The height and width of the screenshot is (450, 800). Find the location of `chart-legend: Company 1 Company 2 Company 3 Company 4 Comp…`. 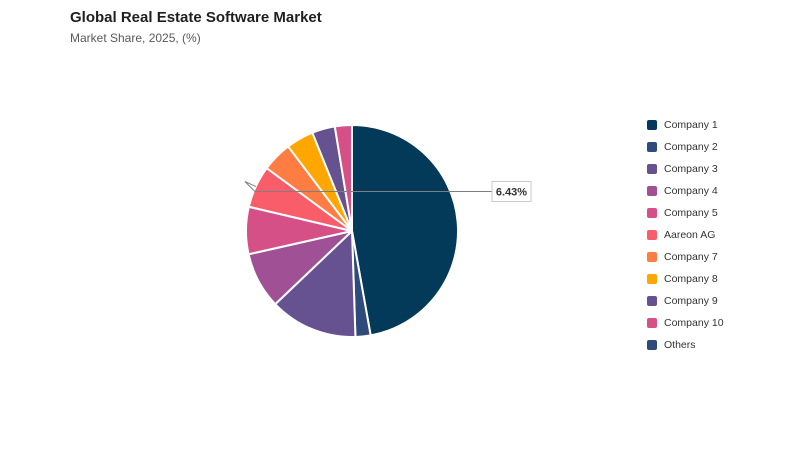

chart-legend: Company 1 Company 2 Company 3 Company 4 Comp… is located at coordinates (719, 235).